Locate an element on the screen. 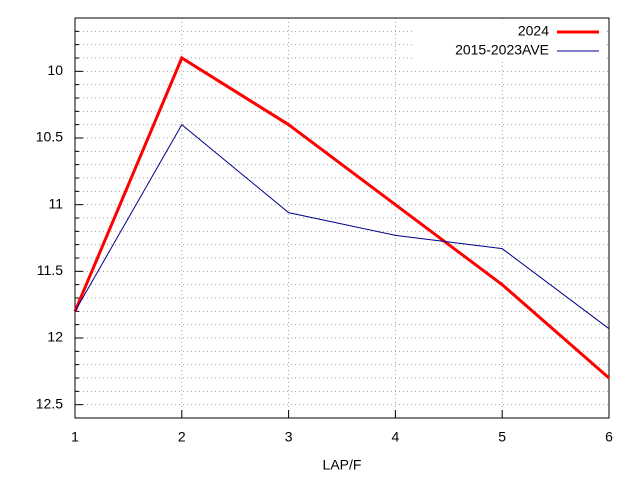 Image resolution: width=640 pixels, height=480 pixels. legend-label: 2024 is located at coordinates (533, 31).